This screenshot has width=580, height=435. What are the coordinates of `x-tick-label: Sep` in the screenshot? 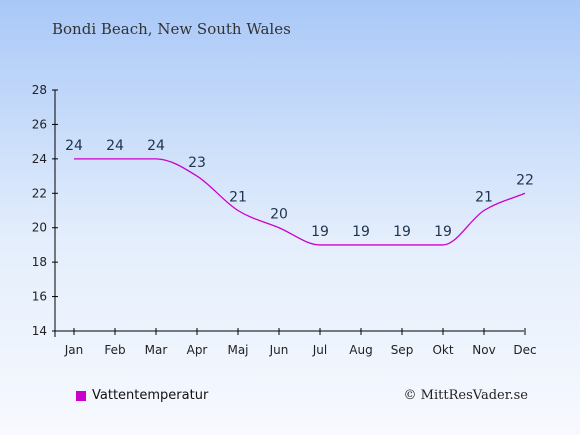 It's located at (402, 350).